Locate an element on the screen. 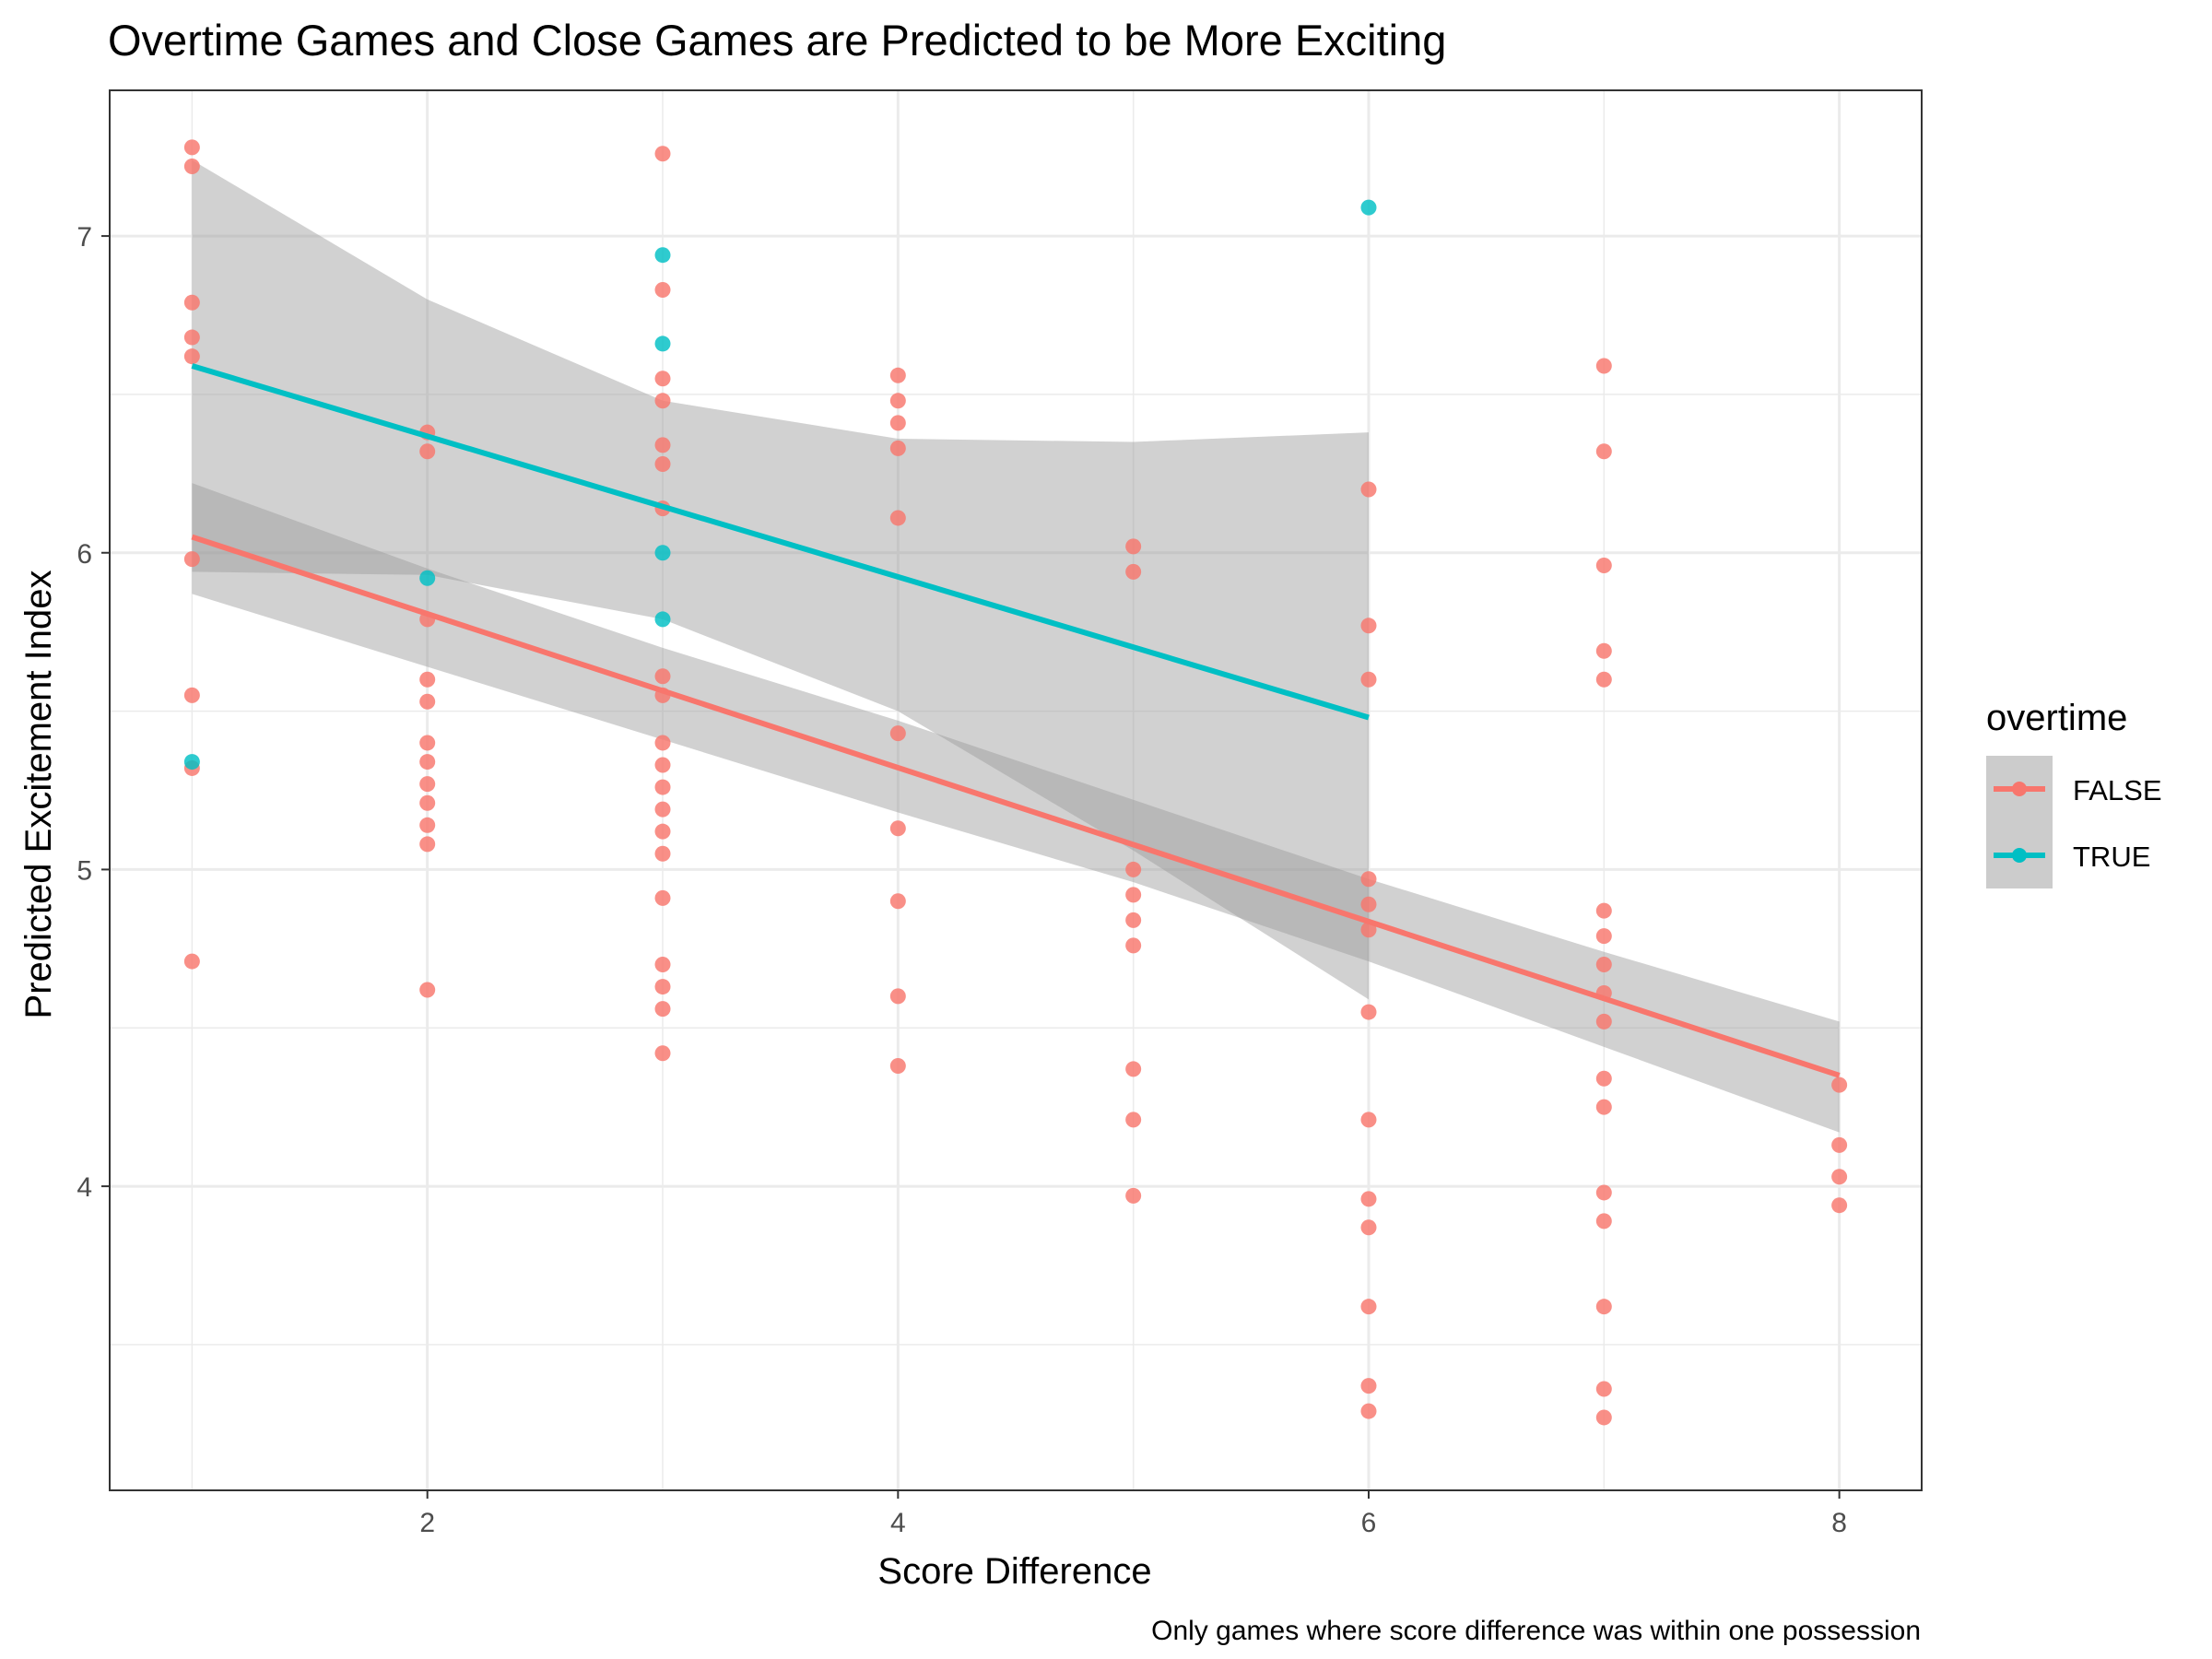  x-tick-label: 2 is located at coordinates (427, 1523).